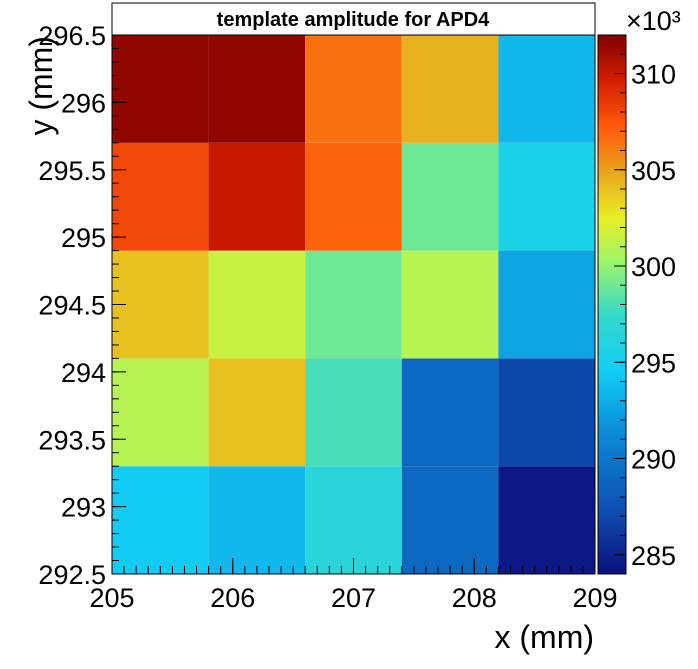 This screenshot has width=698, height=669. I want to click on y-tick-label: 294.5, so click(72, 306).